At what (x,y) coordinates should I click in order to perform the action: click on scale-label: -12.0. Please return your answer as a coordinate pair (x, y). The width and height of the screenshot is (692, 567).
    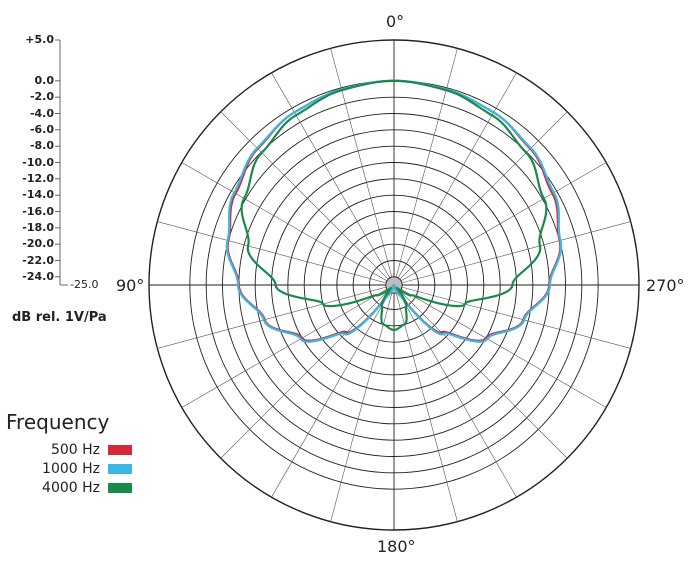
    Looking at the image, I should click on (38, 178).